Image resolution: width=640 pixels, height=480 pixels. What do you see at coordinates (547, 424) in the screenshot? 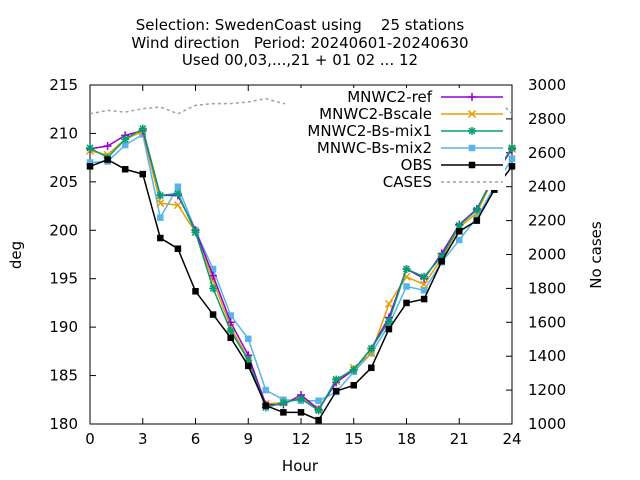
I see `y2-tick-label: 1000` at bounding box center [547, 424].